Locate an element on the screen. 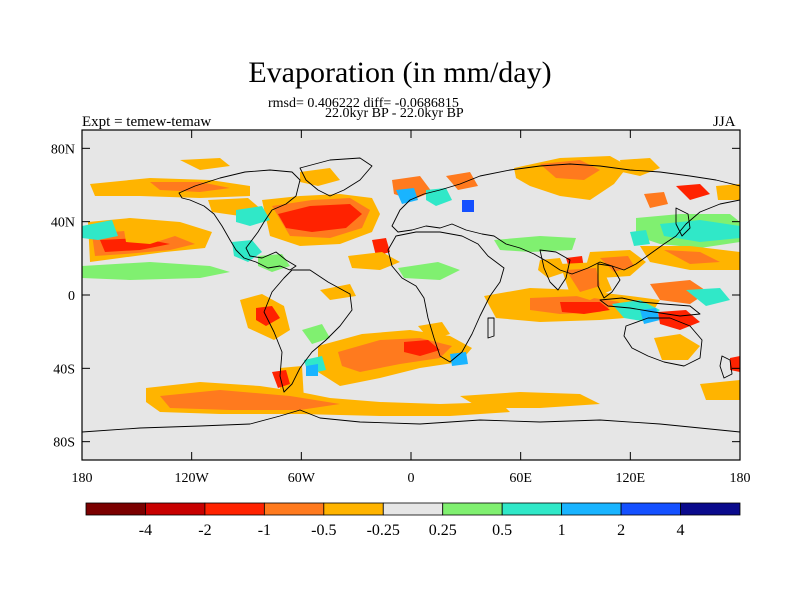 This screenshot has width=800, height=600. colorbar: -4 -2 -1 -0.5 -0.25 0.25 0.5 1 2 4 is located at coordinates (413, 520).